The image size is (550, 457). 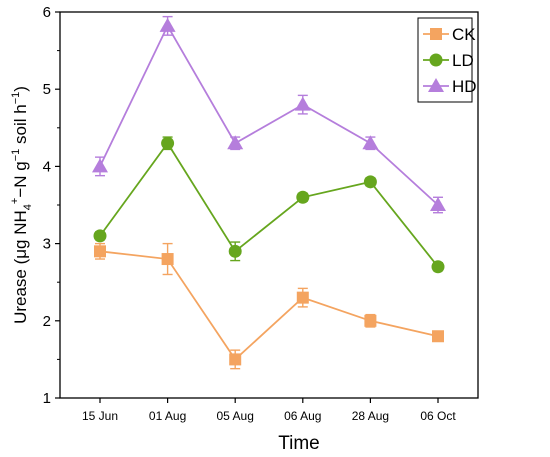 What do you see at coordinates (28, 207) in the screenshot?
I see `y-label-sub-4: 4` at bounding box center [28, 207].